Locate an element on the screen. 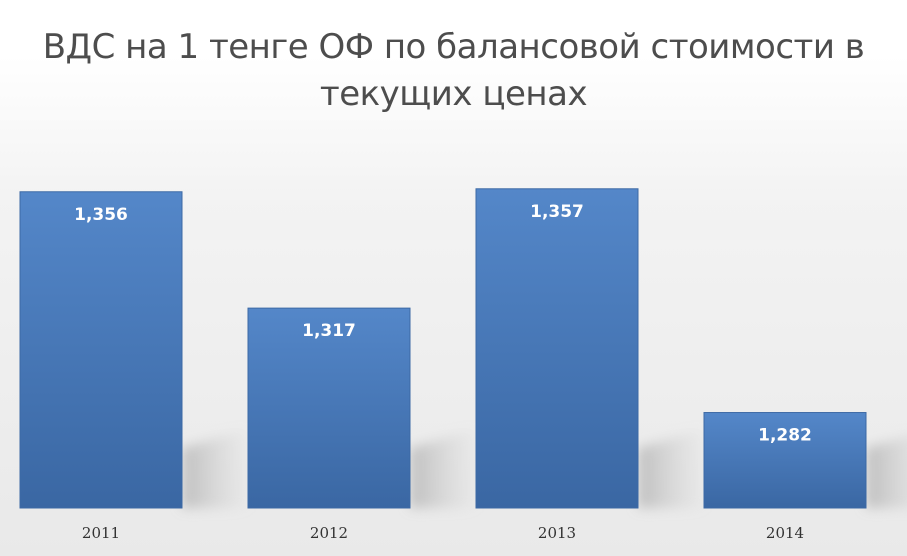 The height and width of the screenshot is (556, 907). x-tick-label-2011: 2011 is located at coordinates (101, 533).